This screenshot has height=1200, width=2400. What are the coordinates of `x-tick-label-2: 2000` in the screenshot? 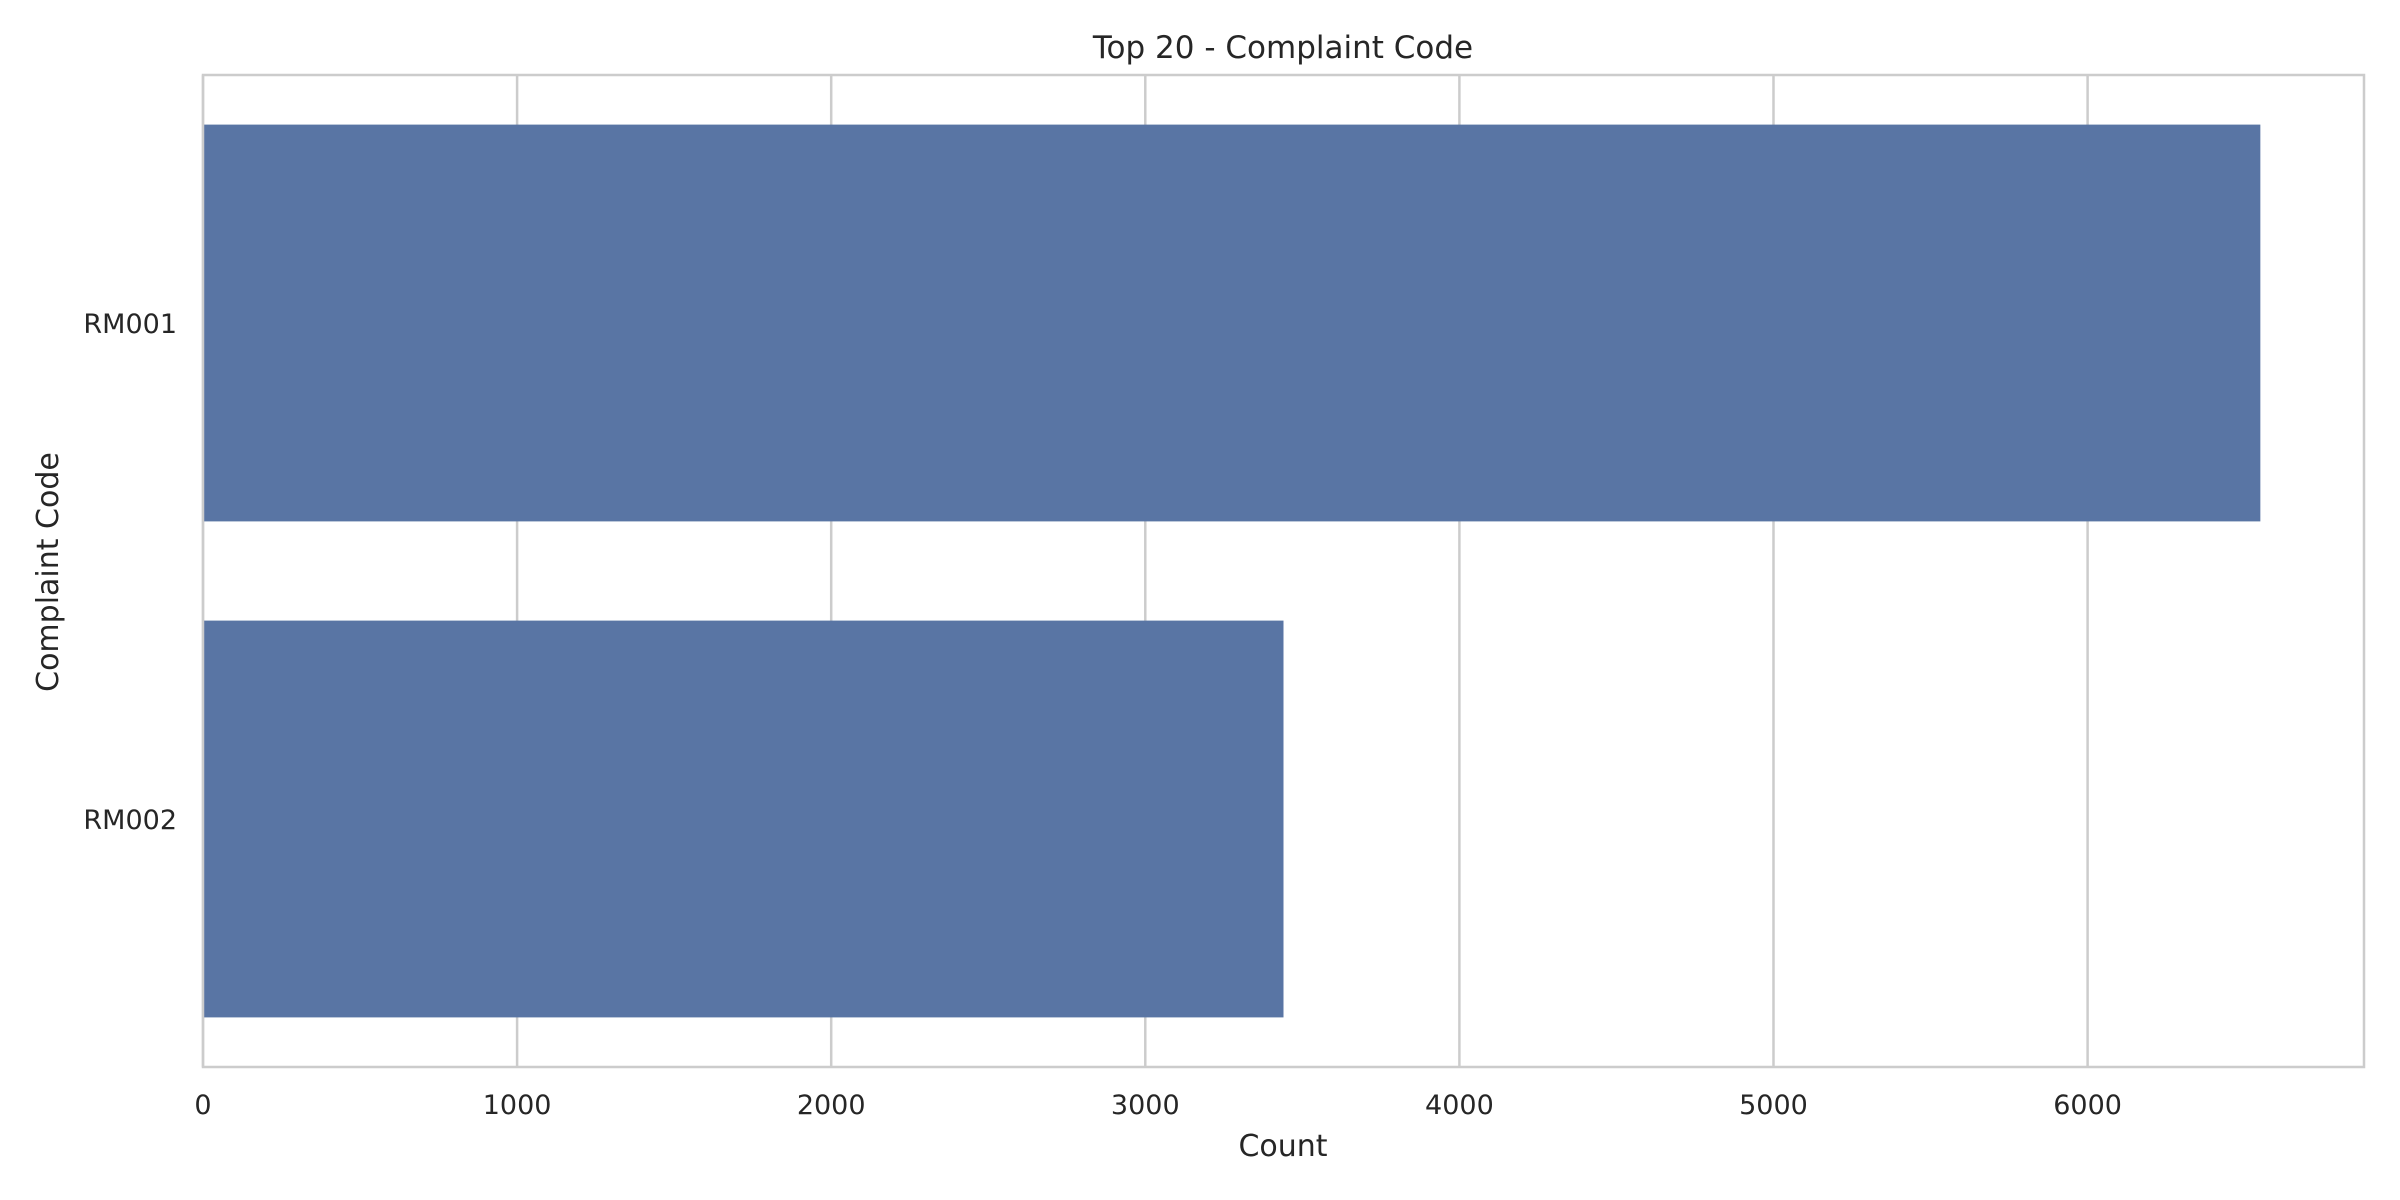 It's located at (831, 1105).